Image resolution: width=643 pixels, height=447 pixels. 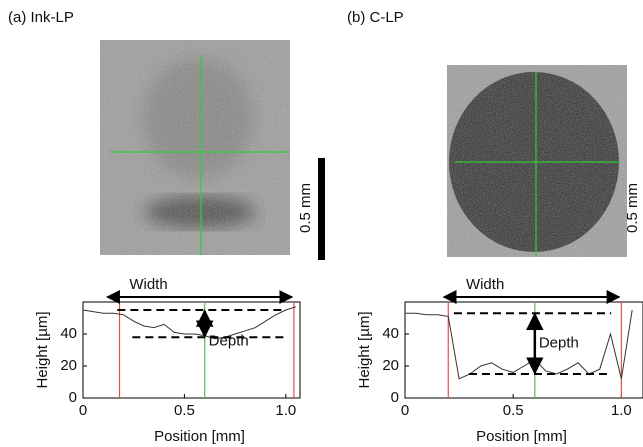 What do you see at coordinates (41, 17) in the screenshot?
I see `panel-title: (a) Ink-LP` at bounding box center [41, 17].